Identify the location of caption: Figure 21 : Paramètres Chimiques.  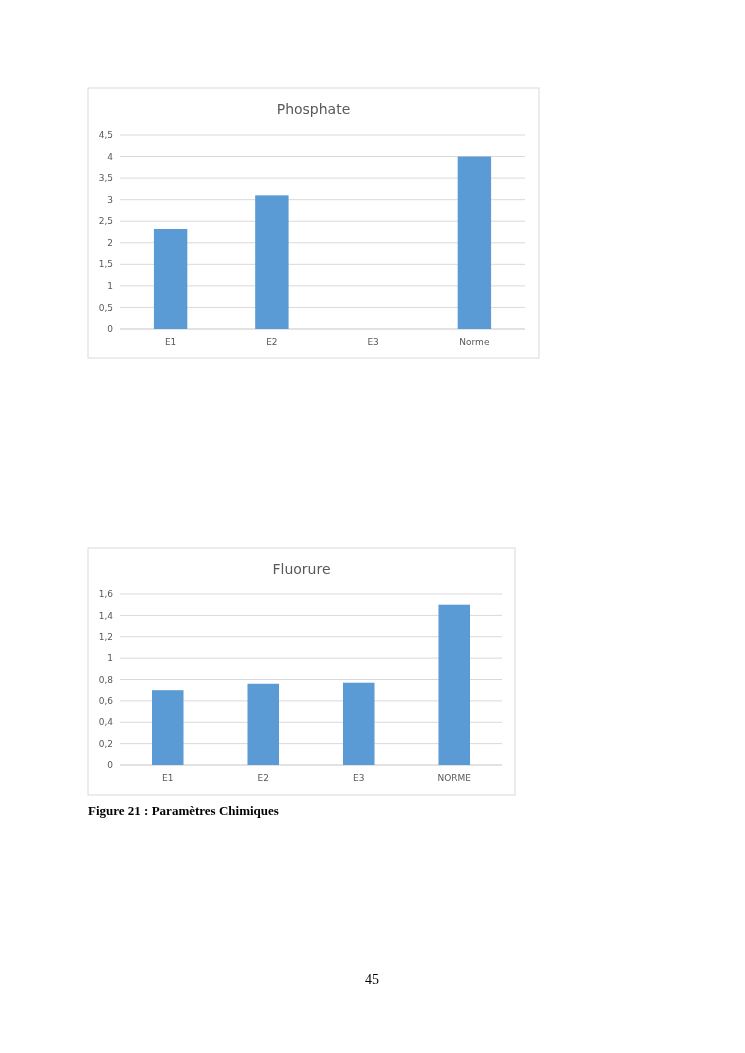
(183, 810).